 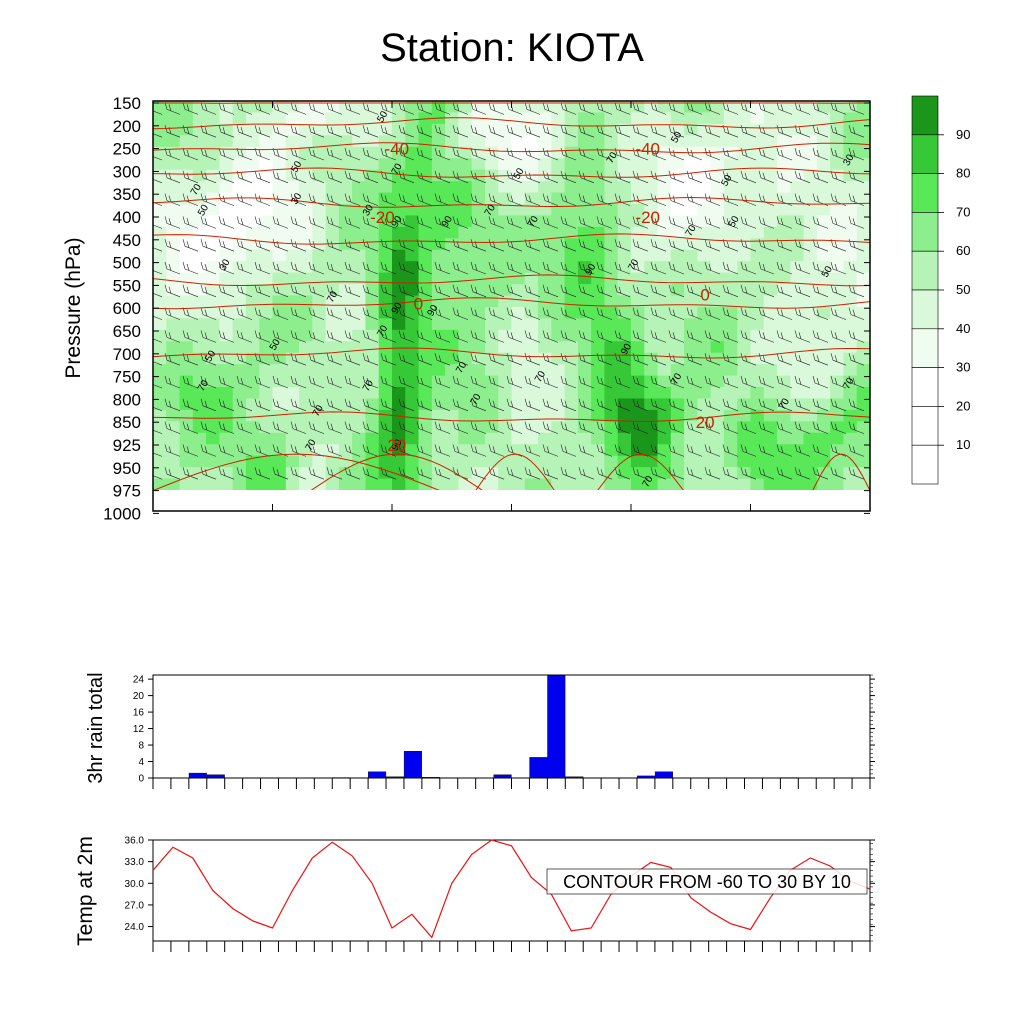 What do you see at coordinates (127, 491) in the screenshot?
I see `pressure-tick-label: 975` at bounding box center [127, 491].